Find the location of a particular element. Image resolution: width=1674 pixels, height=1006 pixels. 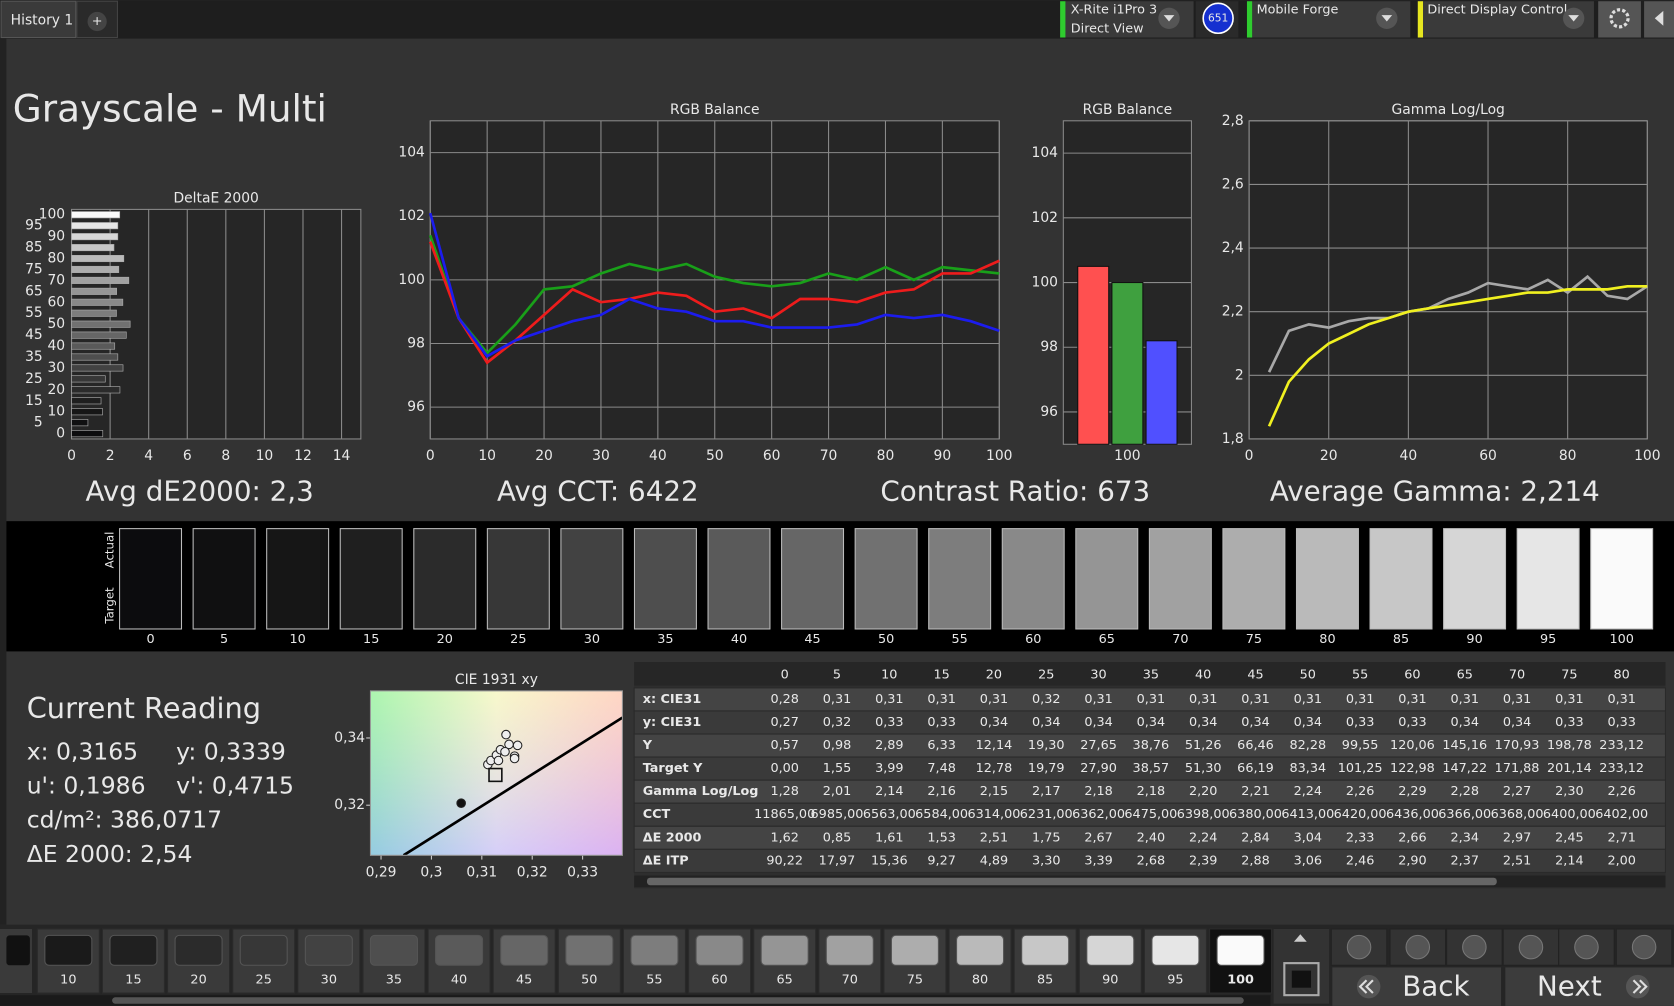

table-cell: 198,78 is located at coordinates (1569, 745).